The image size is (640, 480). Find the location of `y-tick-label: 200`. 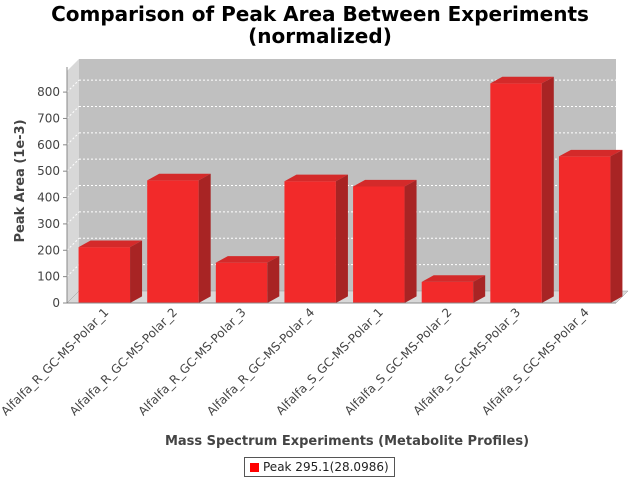

y-tick-label: 200 is located at coordinates (48, 250).